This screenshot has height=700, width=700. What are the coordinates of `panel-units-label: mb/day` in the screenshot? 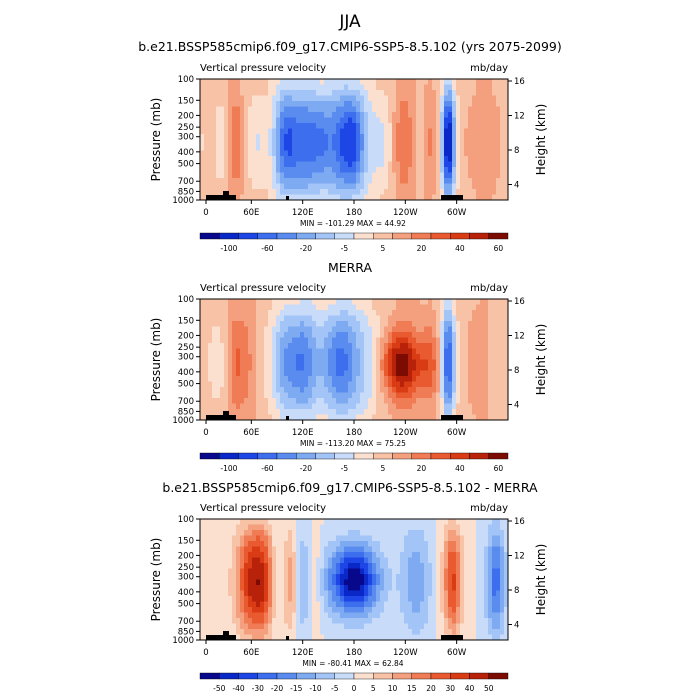 It's located at (489, 508).